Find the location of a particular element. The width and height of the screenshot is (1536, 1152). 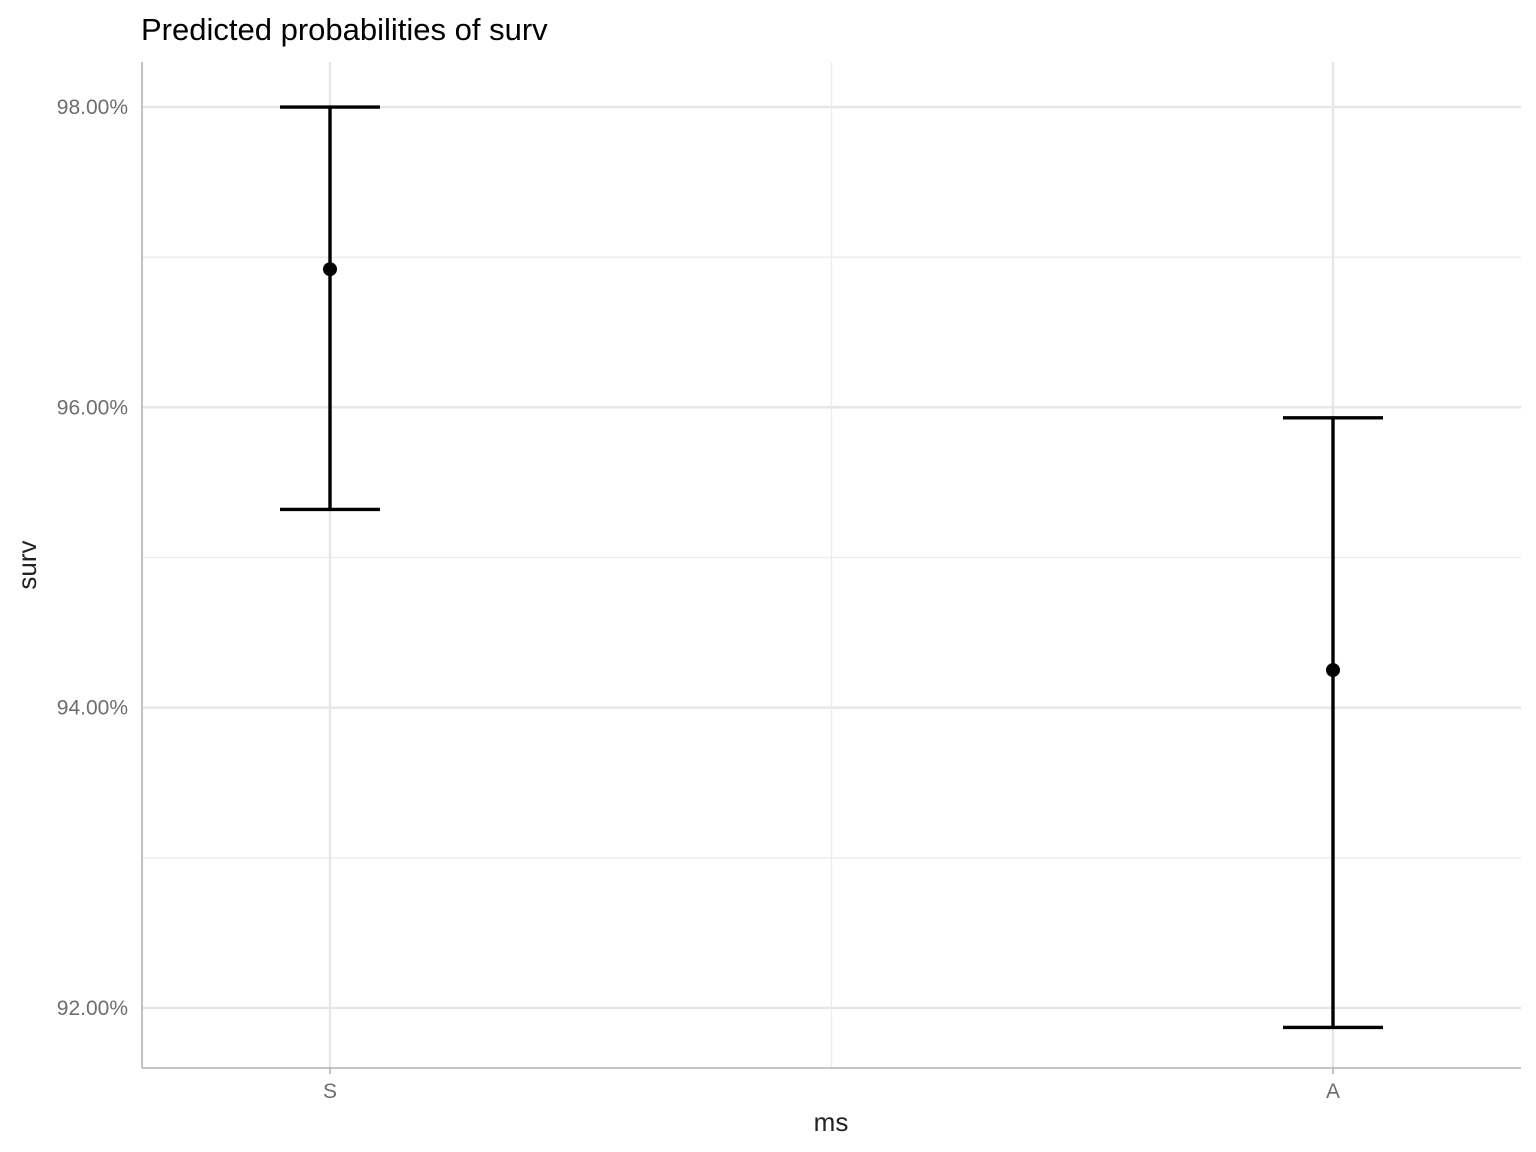

point-estimate-A is located at coordinates (1333, 670).